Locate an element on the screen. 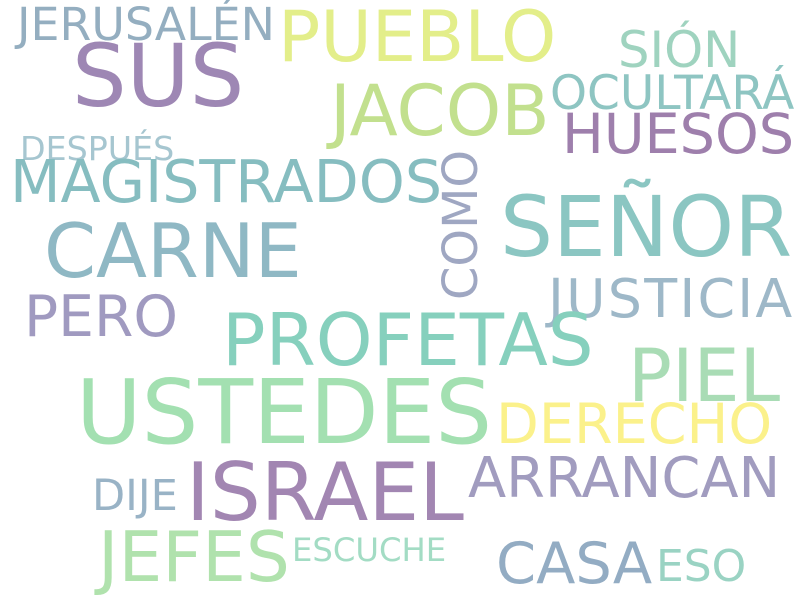 This screenshot has height=600, width=800. word-eso: ESO is located at coordinates (701, 566).